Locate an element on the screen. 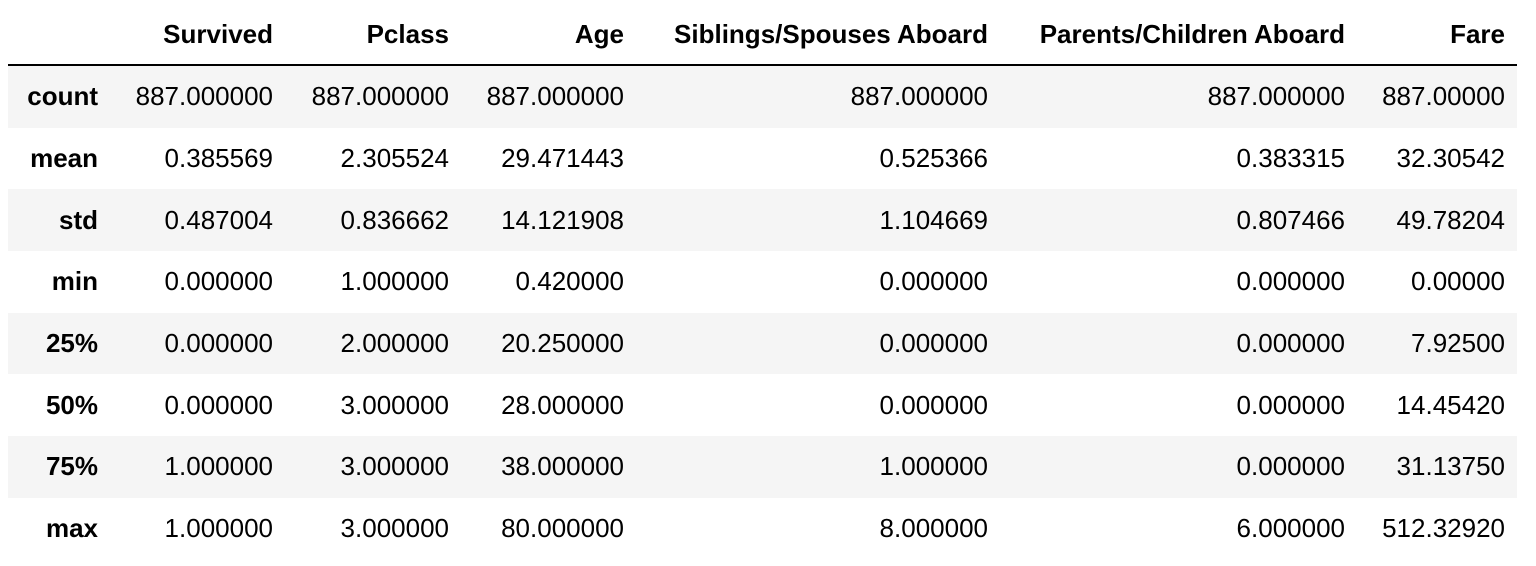 The width and height of the screenshot is (1536, 566). table-cell: 38.000000 is located at coordinates (562, 466).